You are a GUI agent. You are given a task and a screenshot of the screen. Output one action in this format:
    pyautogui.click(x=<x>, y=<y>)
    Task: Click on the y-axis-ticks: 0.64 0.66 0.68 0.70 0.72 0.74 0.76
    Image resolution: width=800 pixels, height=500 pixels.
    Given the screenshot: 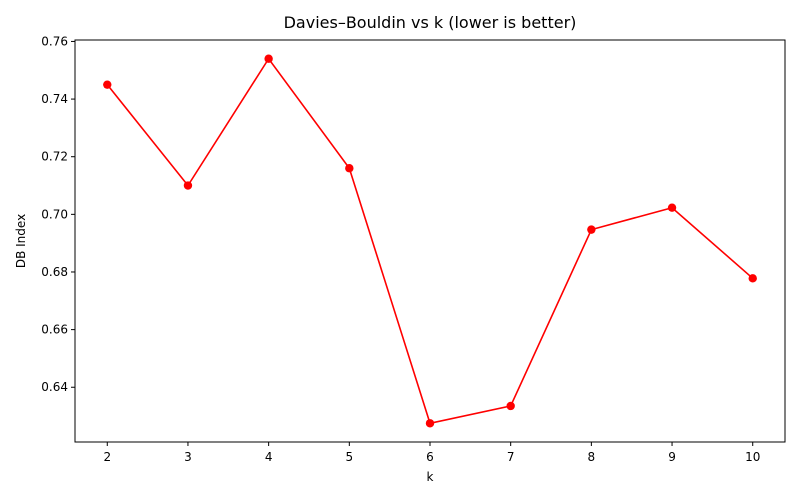 What is the action you would take?
    pyautogui.click(x=58, y=214)
    